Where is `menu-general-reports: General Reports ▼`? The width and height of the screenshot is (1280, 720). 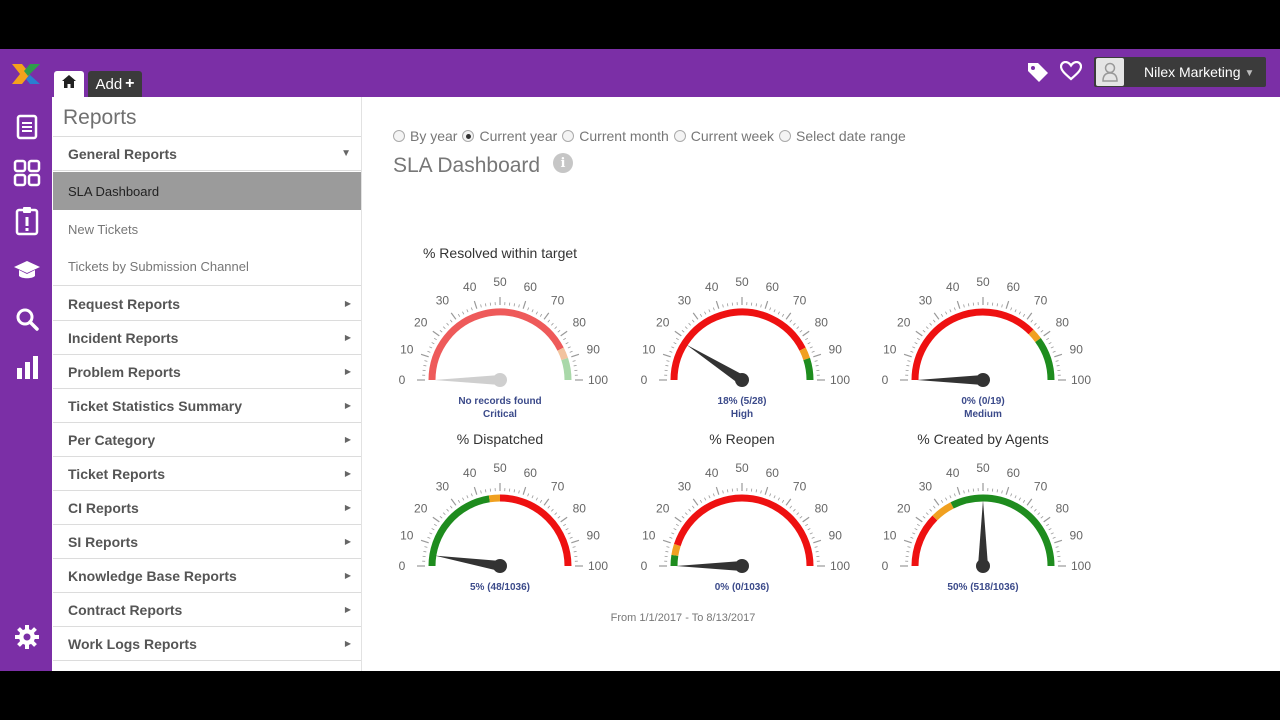
menu-general-reports: General Reports ▼ is located at coordinates (207, 154).